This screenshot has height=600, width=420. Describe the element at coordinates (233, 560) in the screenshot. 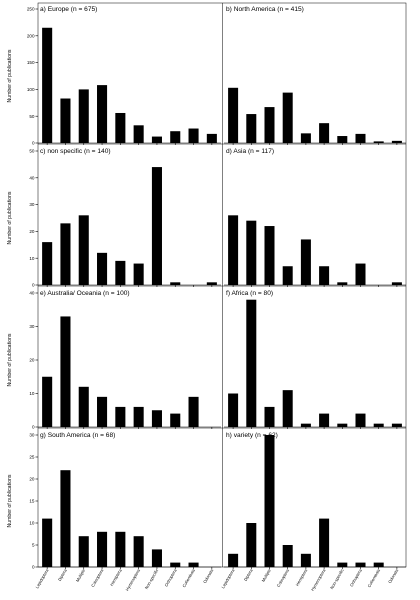

I see `panel-8-bar-lepidoptera` at that location.